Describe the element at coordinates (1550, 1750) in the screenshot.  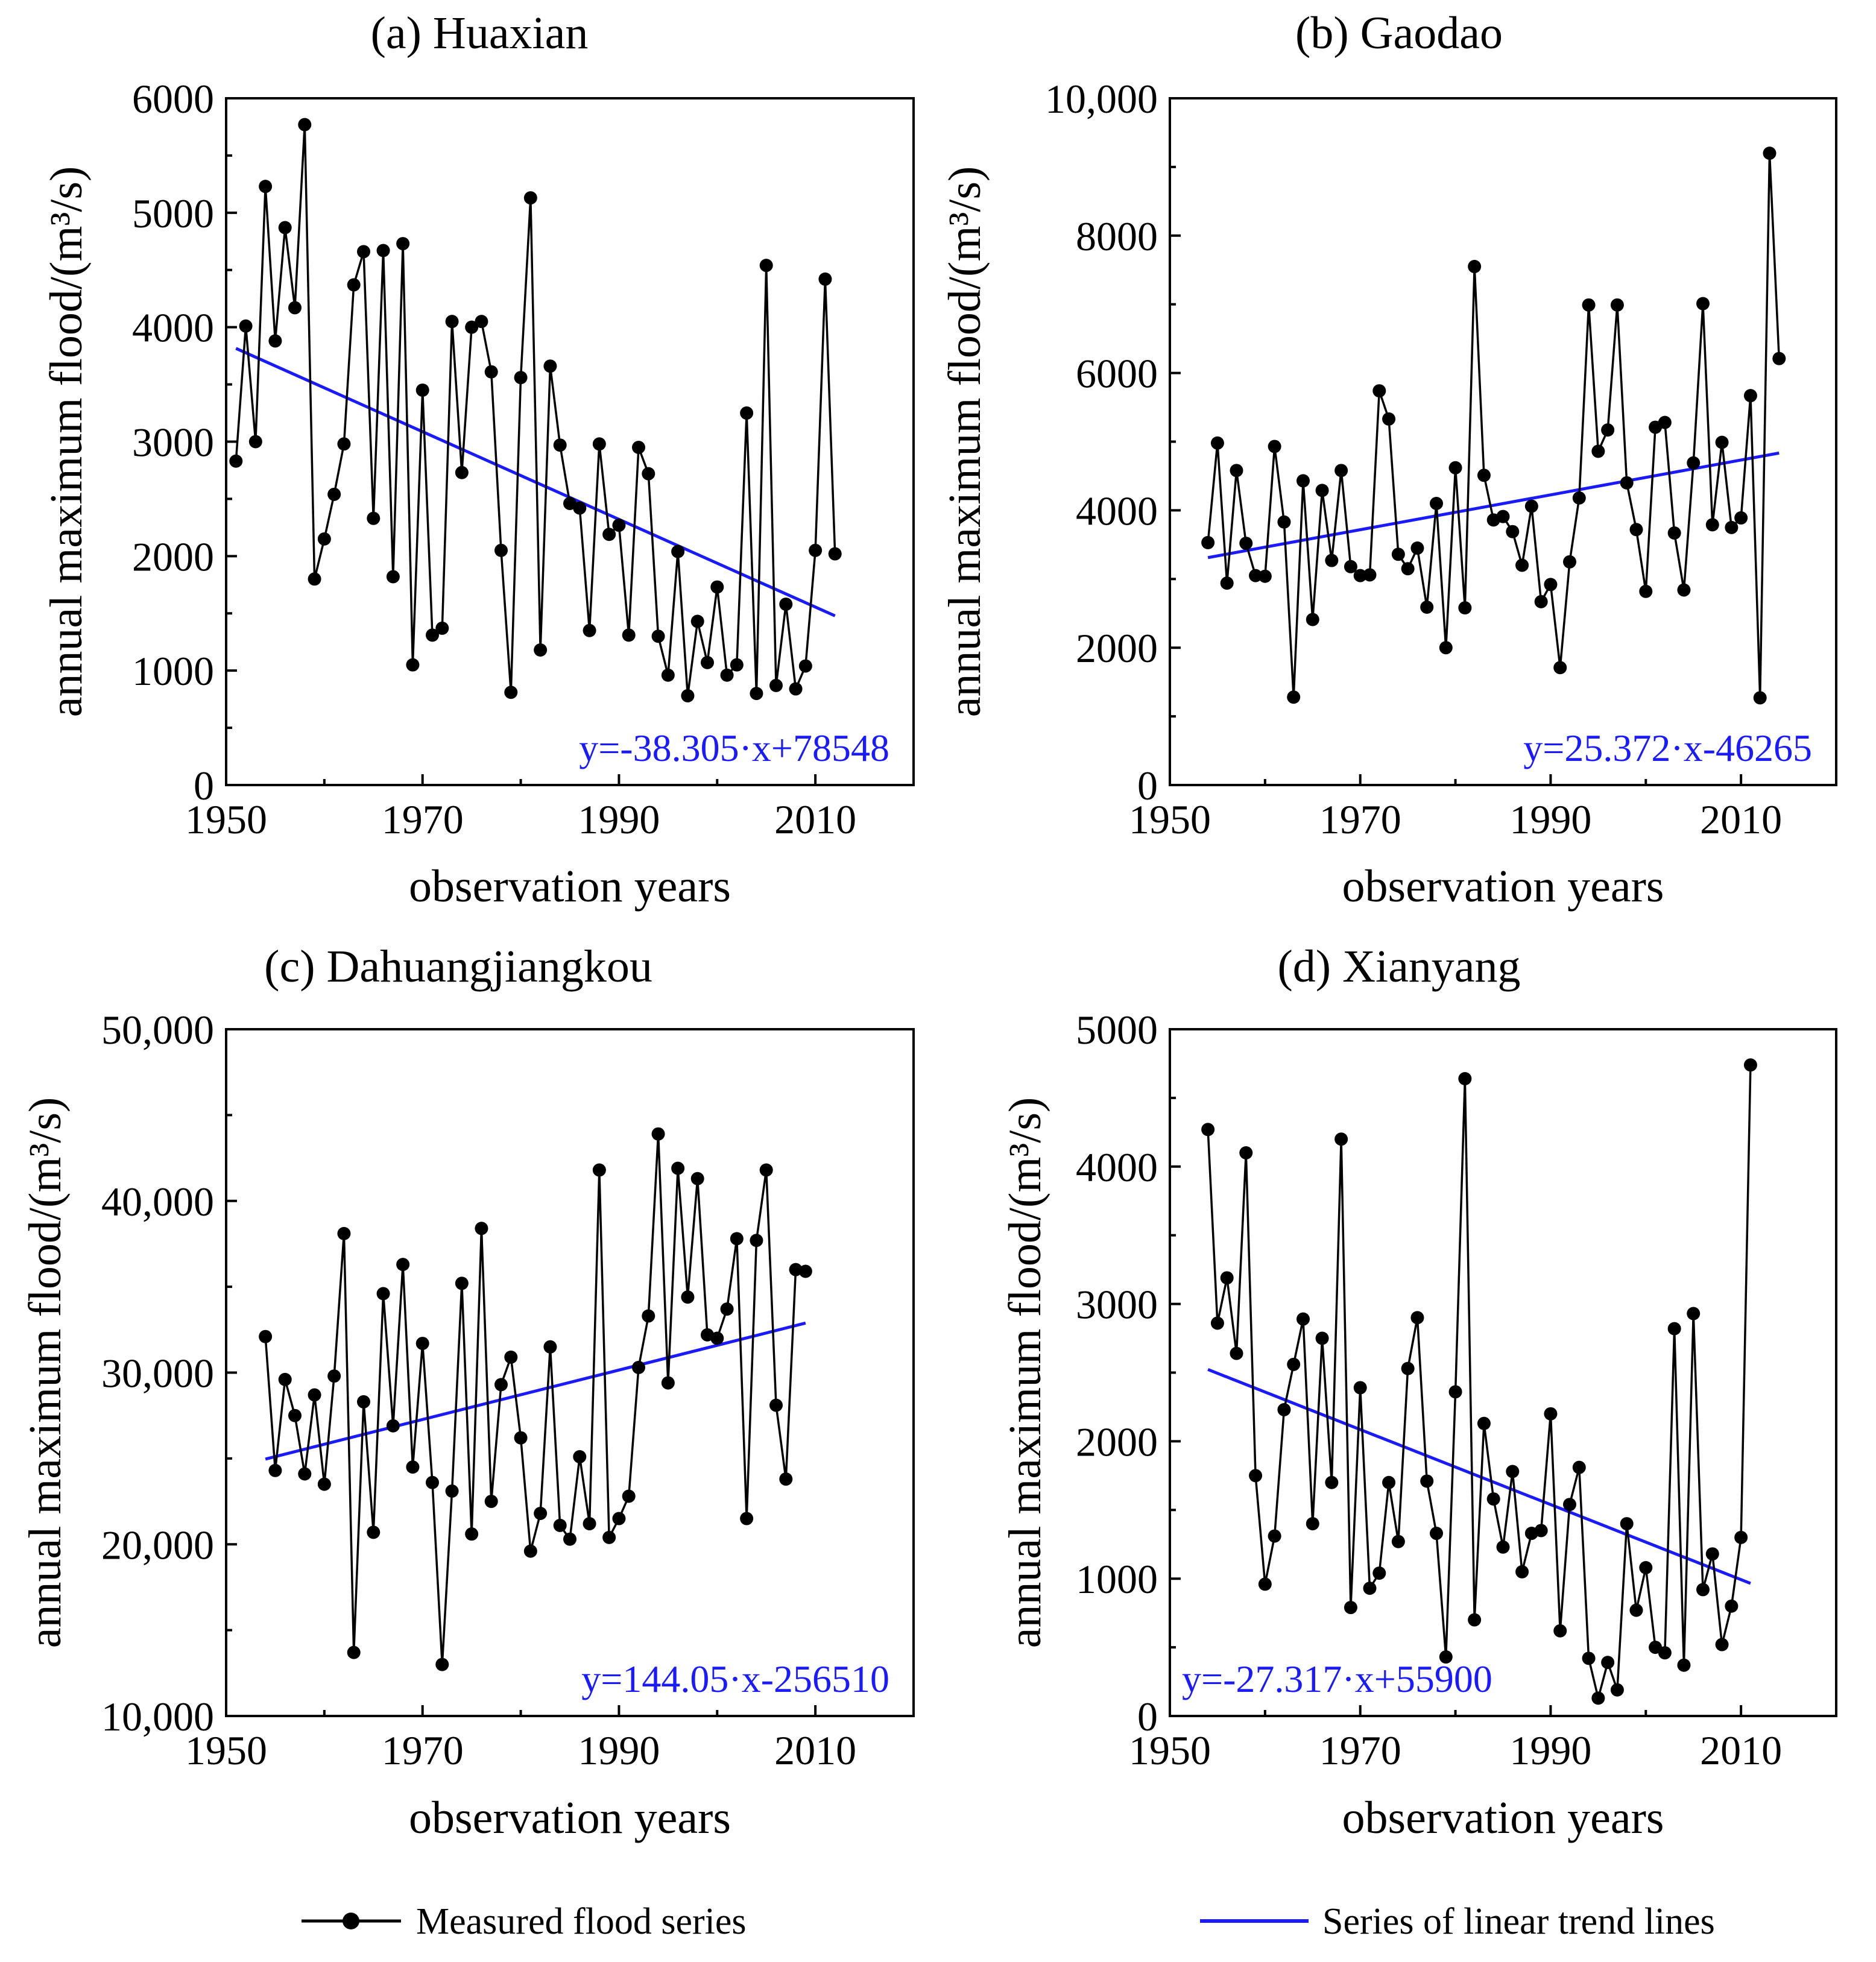
I see `p4-x-tick-label: 1990` at that location.